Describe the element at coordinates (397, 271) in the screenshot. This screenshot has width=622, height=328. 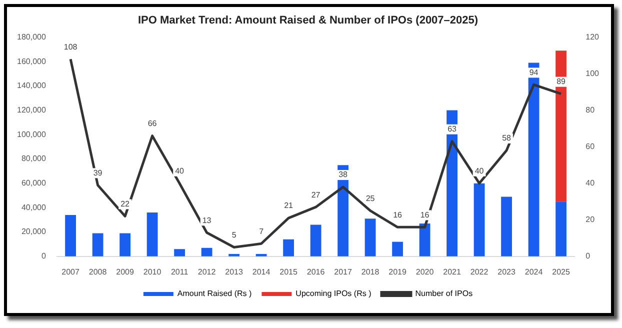
I see `x-tick-label: 2019` at that location.